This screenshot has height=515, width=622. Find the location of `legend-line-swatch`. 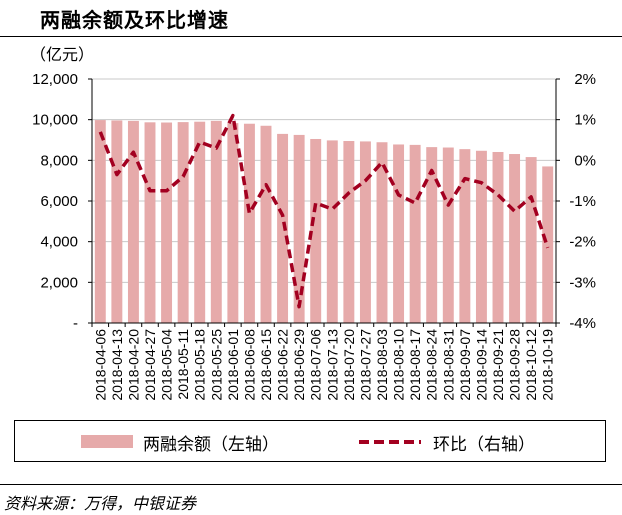

legend-line-swatch is located at coordinates (390, 442).